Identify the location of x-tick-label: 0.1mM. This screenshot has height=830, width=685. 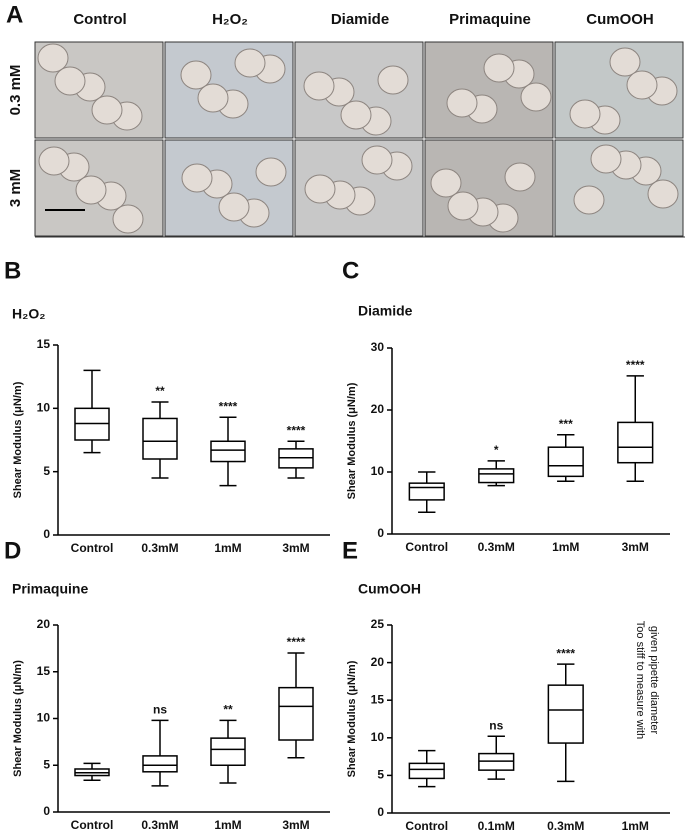
(496, 824).